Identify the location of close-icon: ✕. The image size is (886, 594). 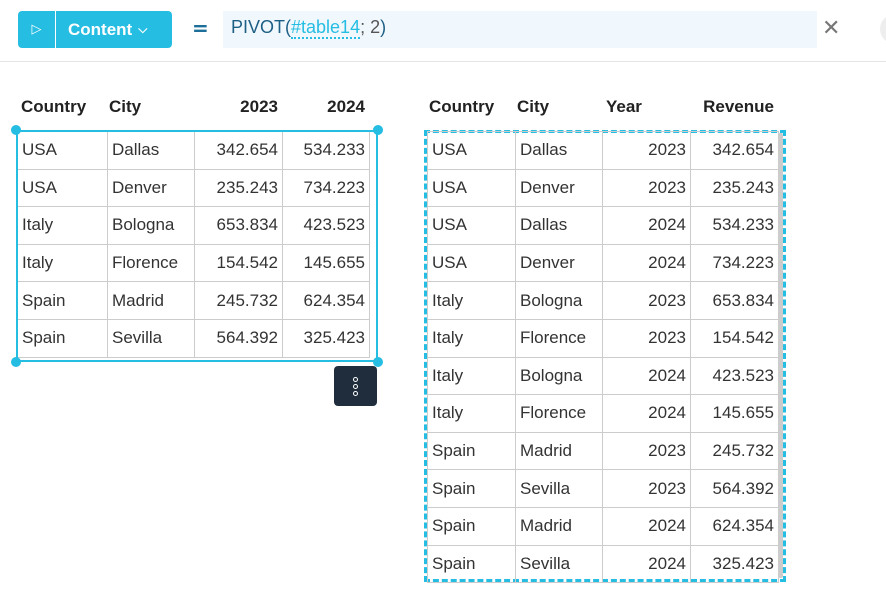
(831, 28).